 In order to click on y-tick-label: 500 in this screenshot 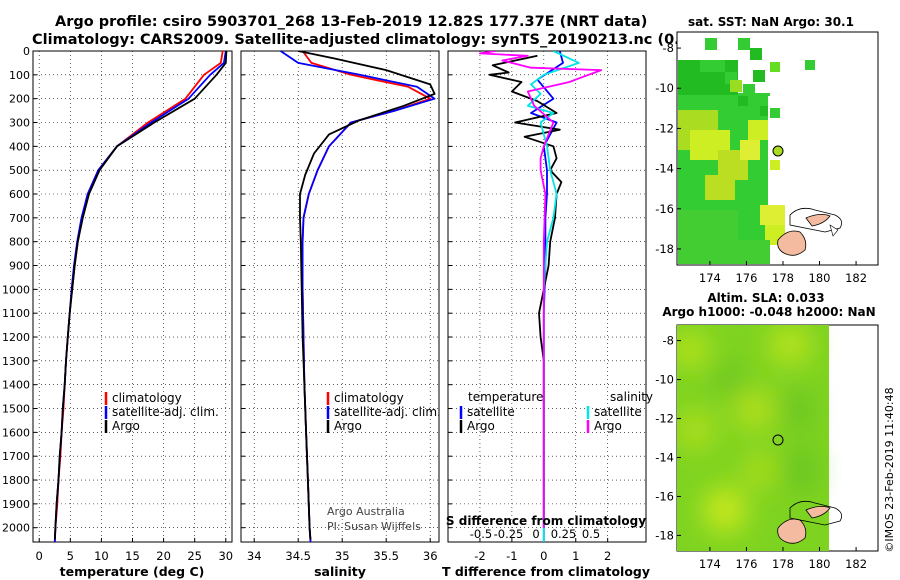, I will do `click(19, 170)`.